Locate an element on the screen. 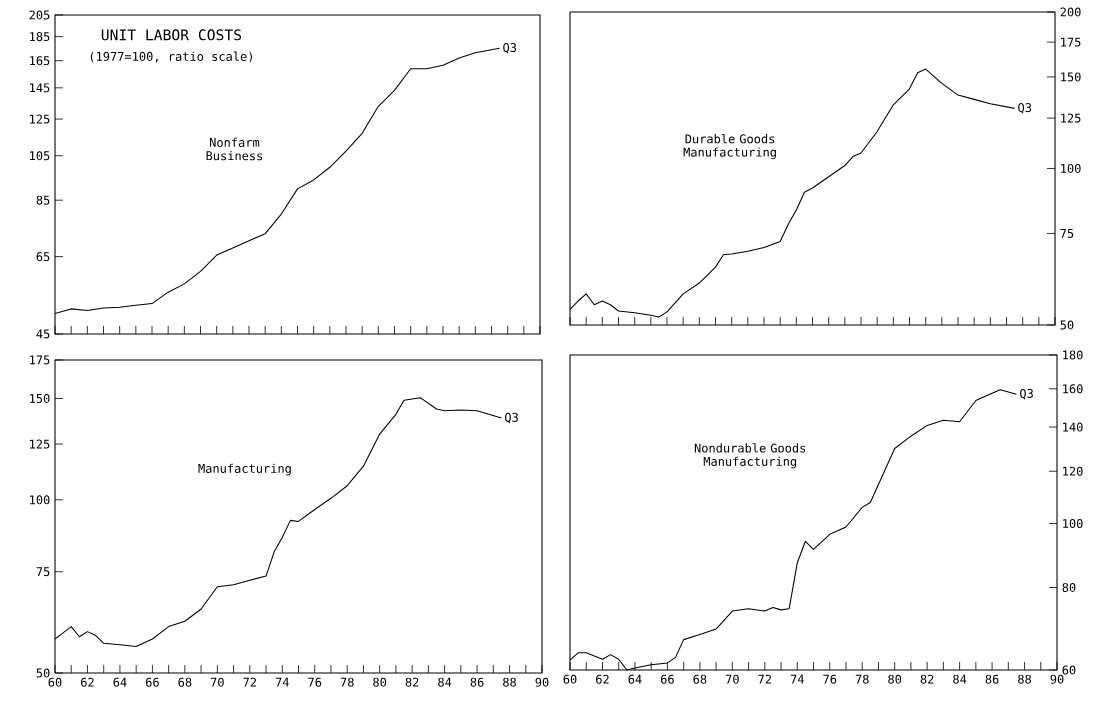 This screenshot has height=704, width=1112. y2-tick-label: 160 is located at coordinates (1073, 389).